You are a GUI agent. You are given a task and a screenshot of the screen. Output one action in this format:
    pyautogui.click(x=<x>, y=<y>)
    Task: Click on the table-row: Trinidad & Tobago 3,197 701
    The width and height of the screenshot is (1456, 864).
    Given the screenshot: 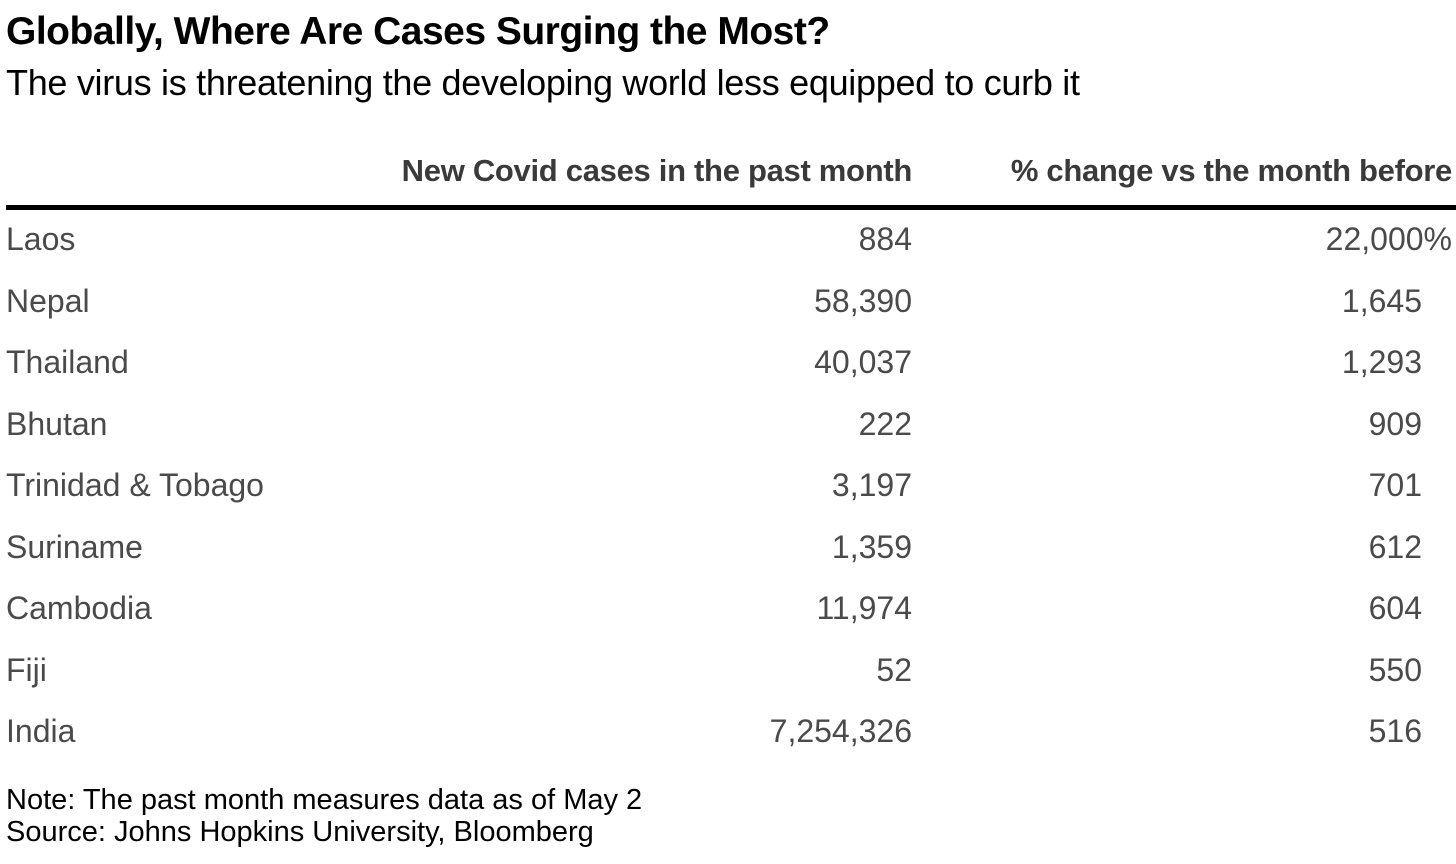 What is the action you would take?
    pyautogui.click(x=728, y=487)
    